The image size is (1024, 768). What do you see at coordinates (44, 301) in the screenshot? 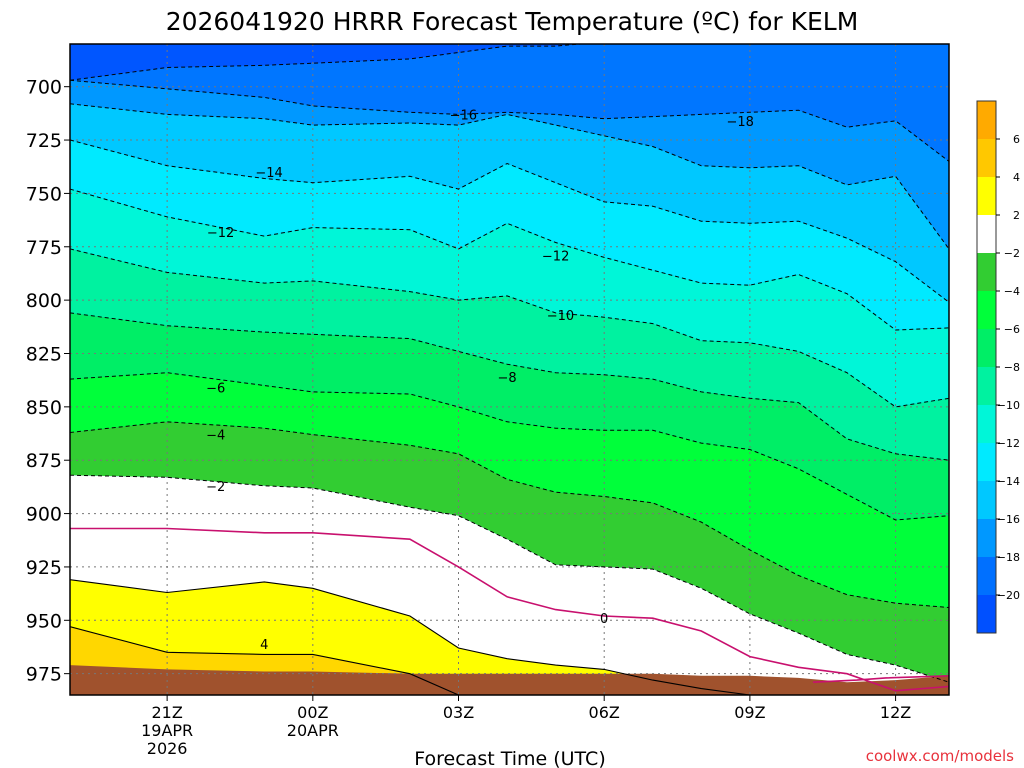
I see `y-tick-label: 800` at bounding box center [44, 301].